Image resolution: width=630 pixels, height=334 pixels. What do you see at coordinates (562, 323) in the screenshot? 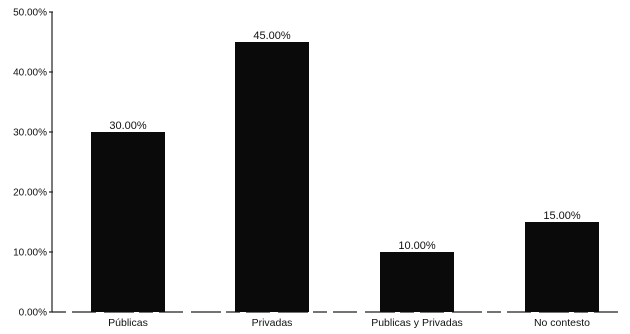
I see `category-label: No contesto` at bounding box center [562, 323].